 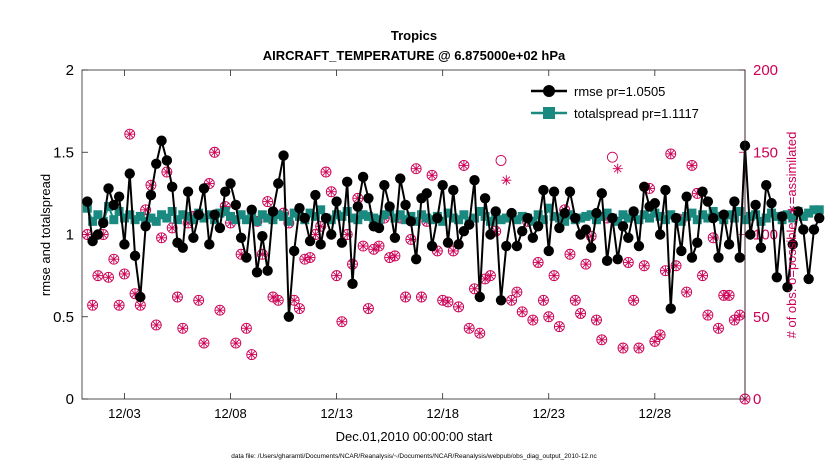 I want to click on y-tick-label-right: 50, so click(x=761, y=317).